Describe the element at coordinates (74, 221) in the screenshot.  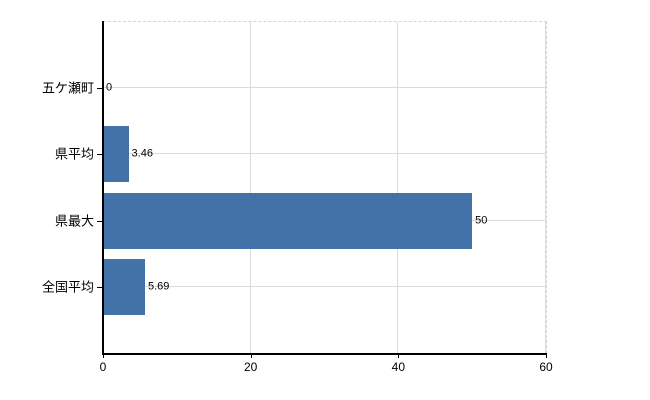
I see `category-label: 県最大` at that location.